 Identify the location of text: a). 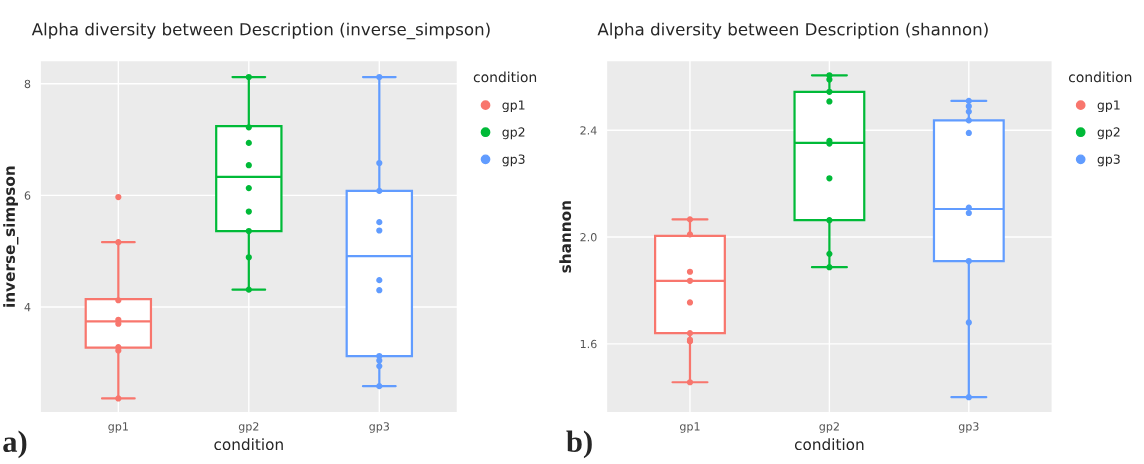
(15, 444).